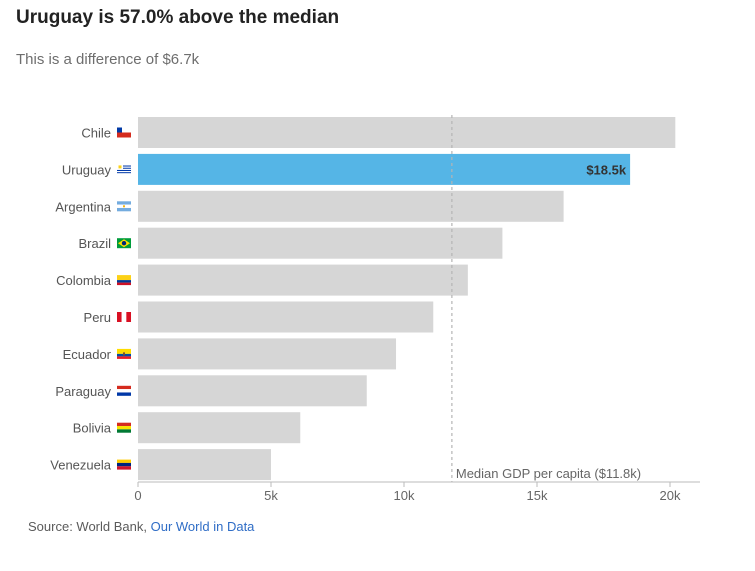  What do you see at coordinates (124, 132) in the screenshot?
I see `chile-flag-icon` at bounding box center [124, 132].